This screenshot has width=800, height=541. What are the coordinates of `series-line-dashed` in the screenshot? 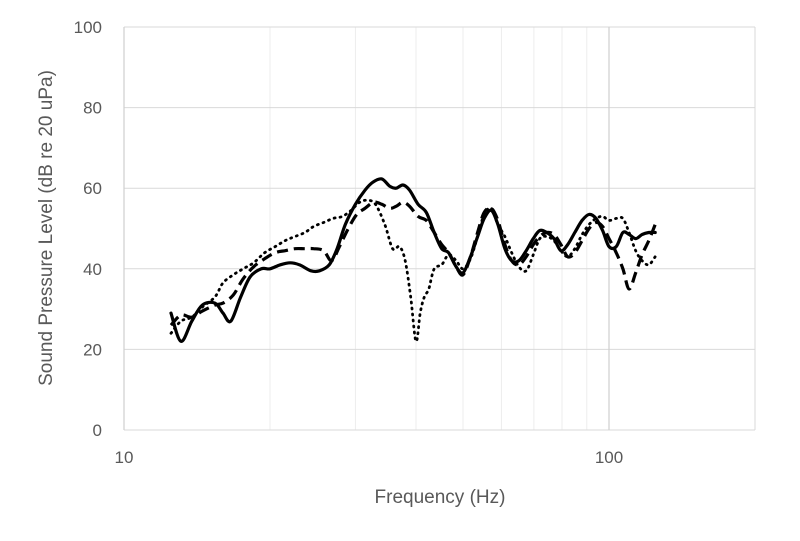 It's located at (413, 263).